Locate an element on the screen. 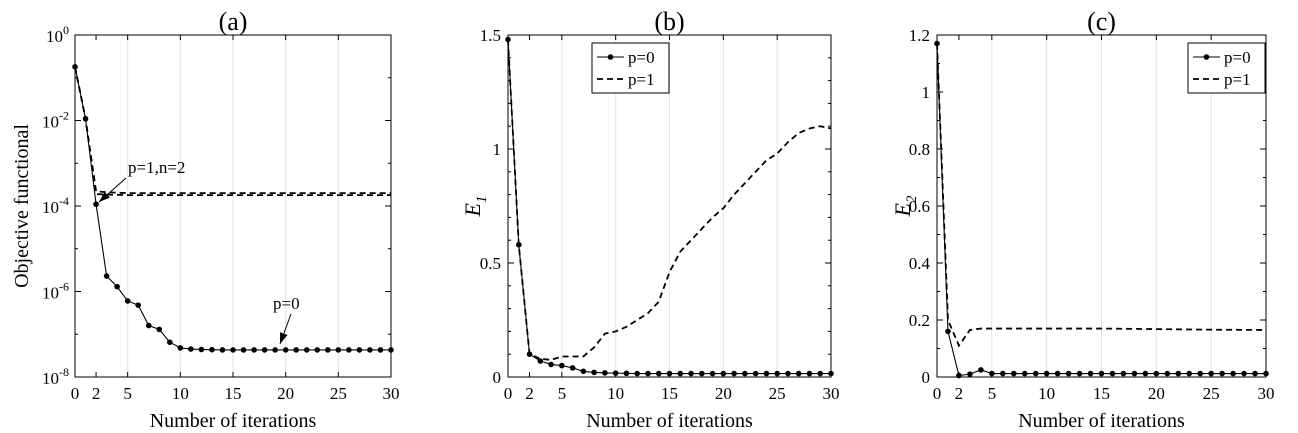  y-axis-label: E1 is located at coordinates (475, 207).